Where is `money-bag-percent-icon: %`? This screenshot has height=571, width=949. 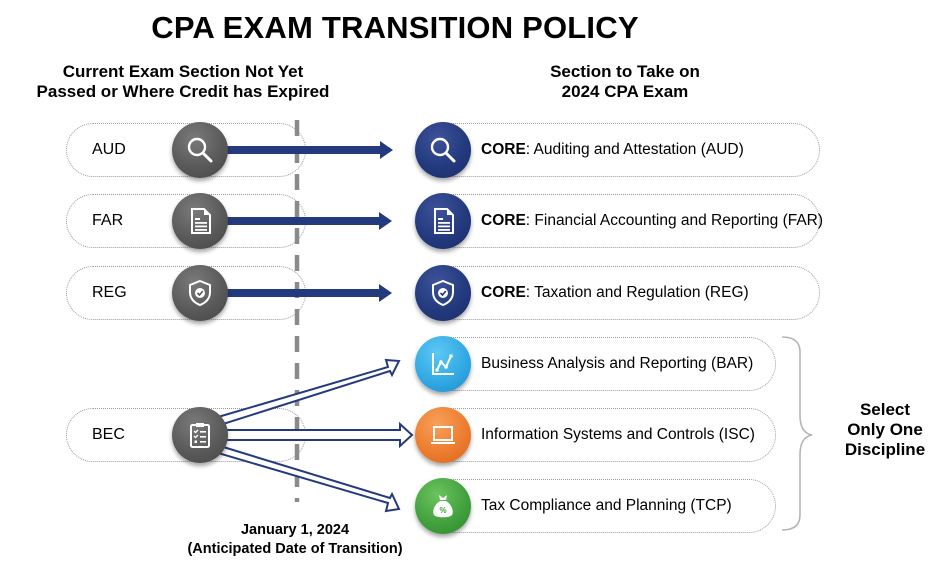
money-bag-percent-icon: % is located at coordinates (443, 506).